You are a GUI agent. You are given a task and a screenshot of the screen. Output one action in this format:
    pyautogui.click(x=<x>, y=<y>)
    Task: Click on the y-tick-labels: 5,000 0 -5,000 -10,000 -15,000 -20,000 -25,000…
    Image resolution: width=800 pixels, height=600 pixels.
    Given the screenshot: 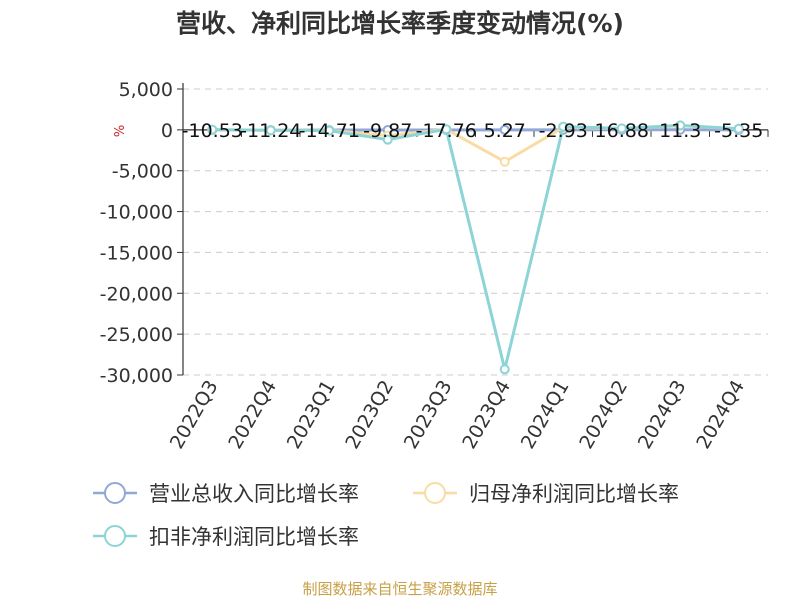 What is the action you would take?
    pyautogui.click(x=136, y=233)
    